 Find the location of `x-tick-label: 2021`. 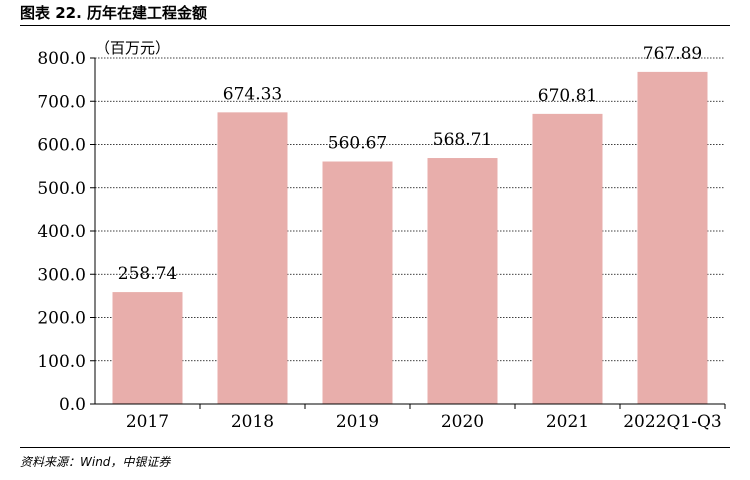

x-tick-label: 2021 is located at coordinates (567, 422).